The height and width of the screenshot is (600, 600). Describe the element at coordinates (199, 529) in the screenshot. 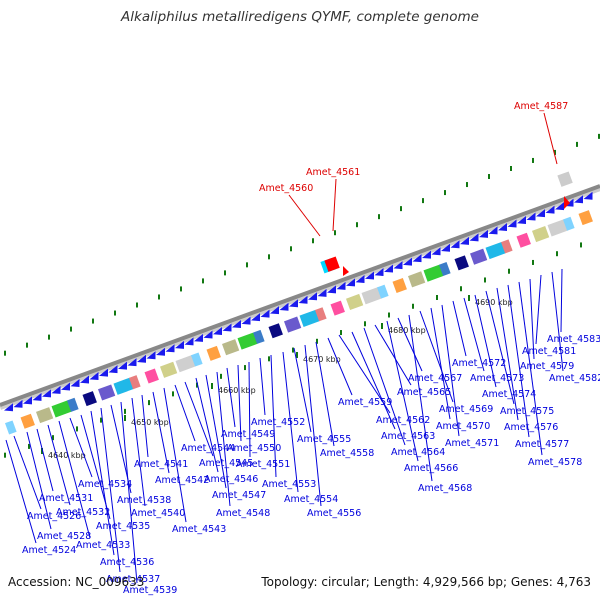

I see `gene-label: Amet_4543` at that location.